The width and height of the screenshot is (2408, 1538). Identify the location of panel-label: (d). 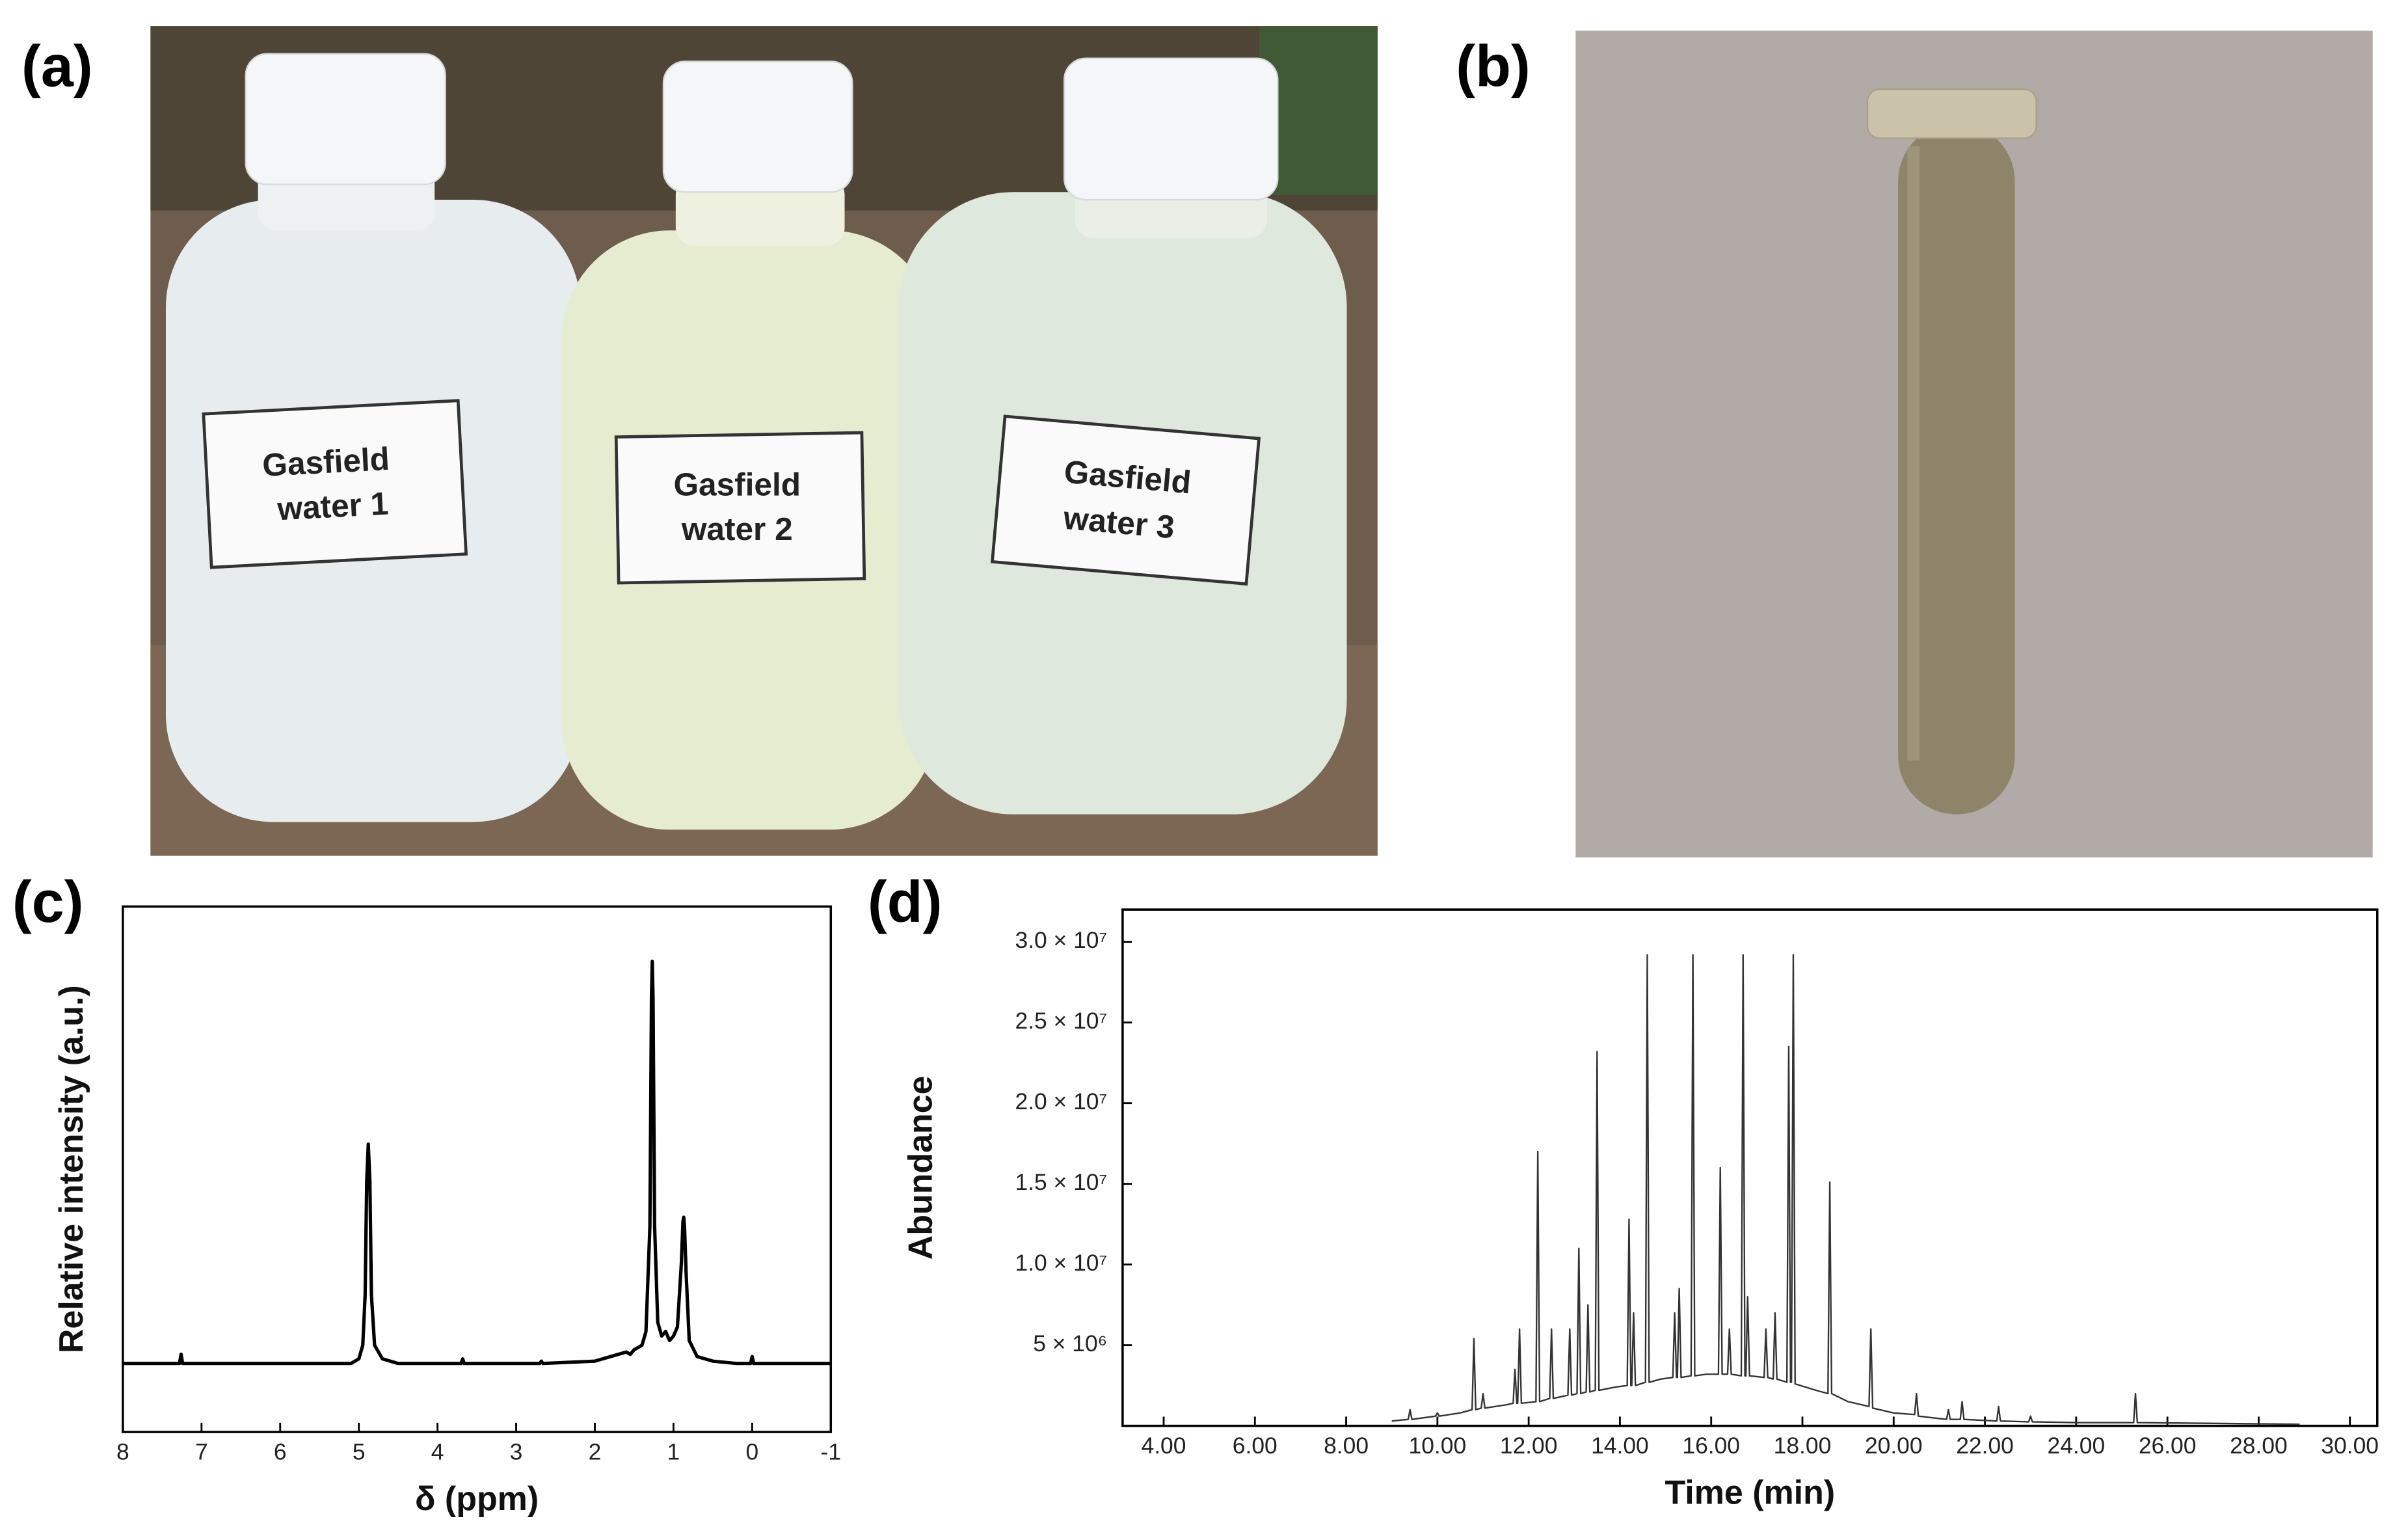
(905, 903).